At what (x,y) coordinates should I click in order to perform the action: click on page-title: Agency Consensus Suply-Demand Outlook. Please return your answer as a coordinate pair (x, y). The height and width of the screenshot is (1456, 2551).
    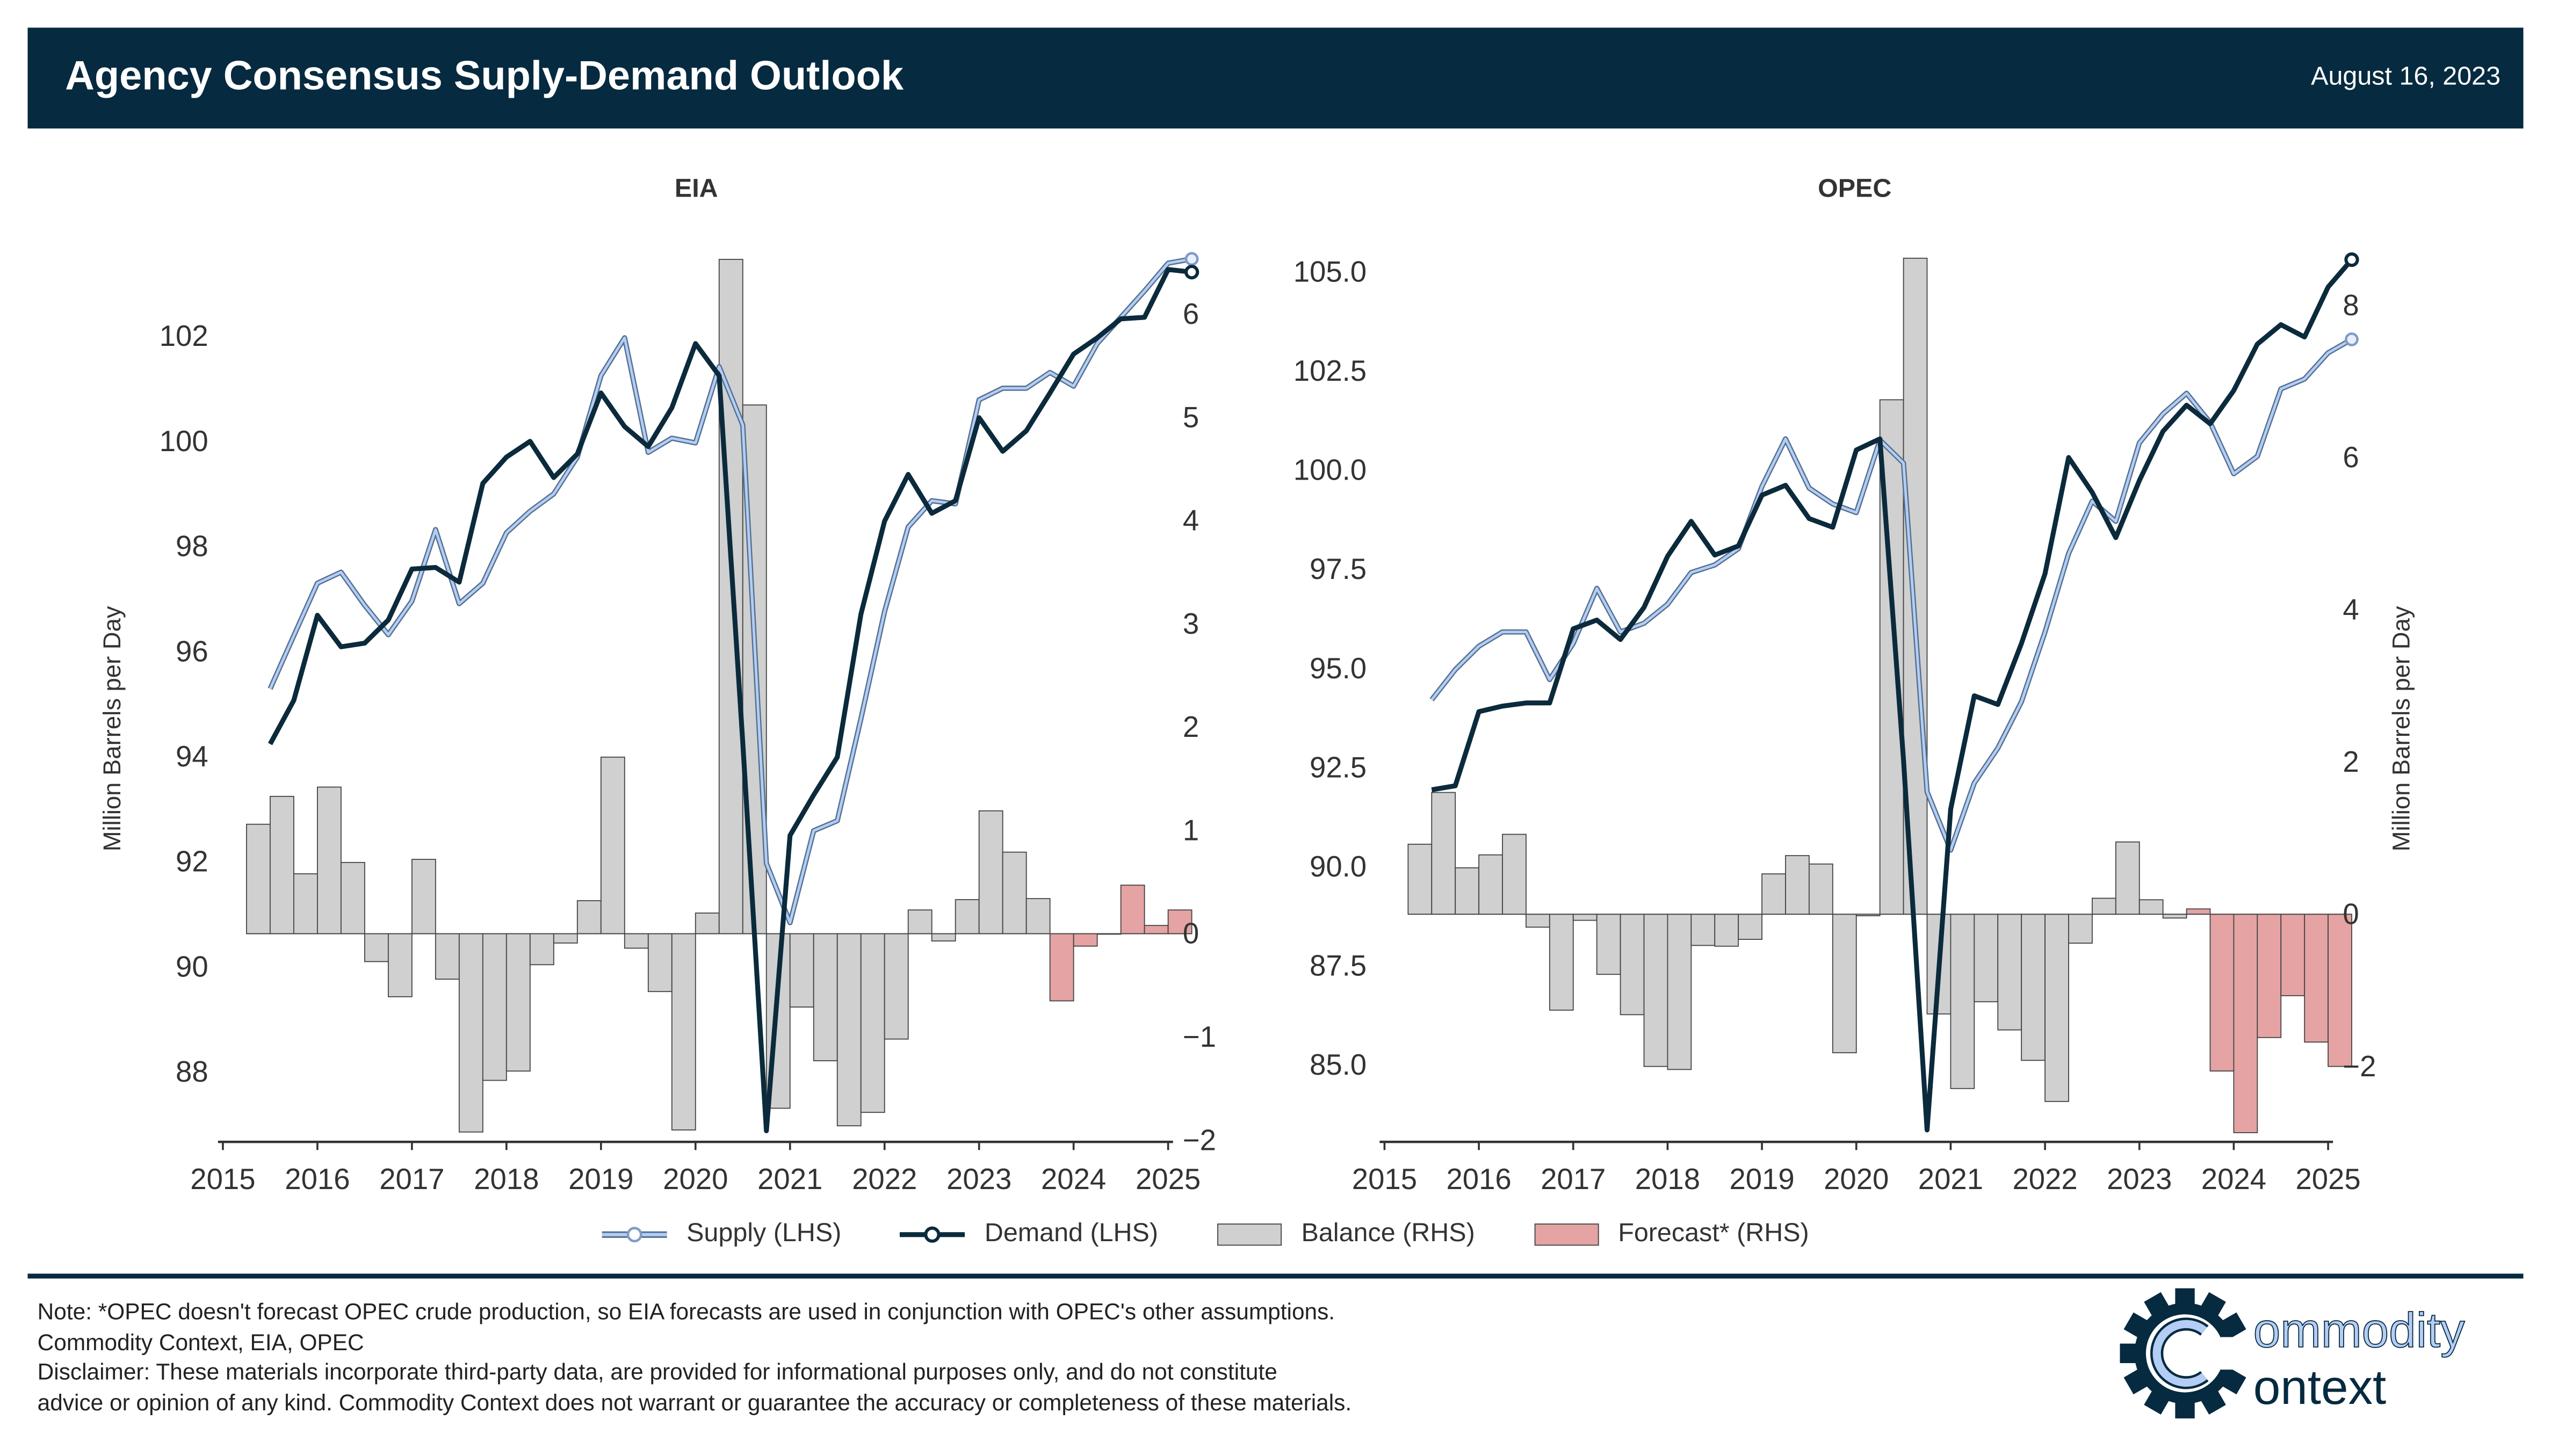
    Looking at the image, I should click on (484, 76).